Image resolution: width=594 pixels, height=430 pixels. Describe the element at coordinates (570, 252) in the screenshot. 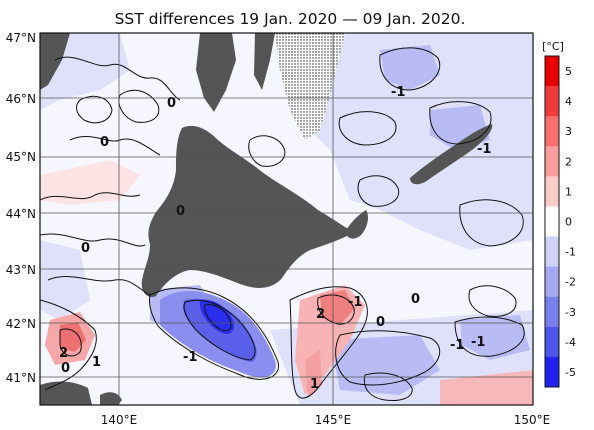

I see `colorbar-tick-label: -1` at that location.